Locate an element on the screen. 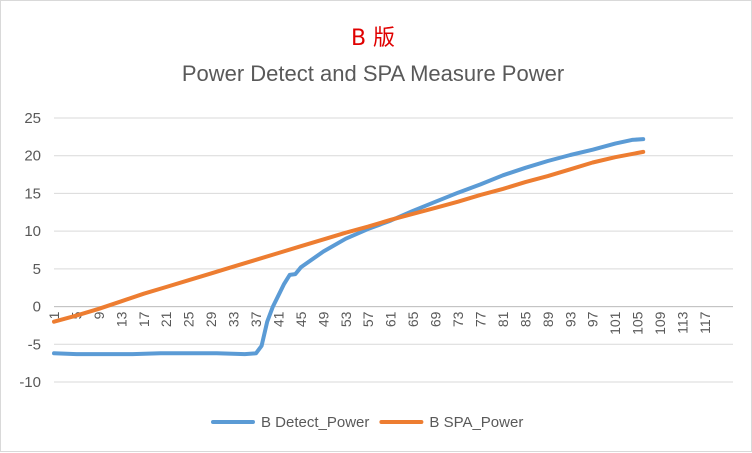 The height and width of the screenshot is (453, 752). x-tick-label: 81 is located at coordinates (503, 319).